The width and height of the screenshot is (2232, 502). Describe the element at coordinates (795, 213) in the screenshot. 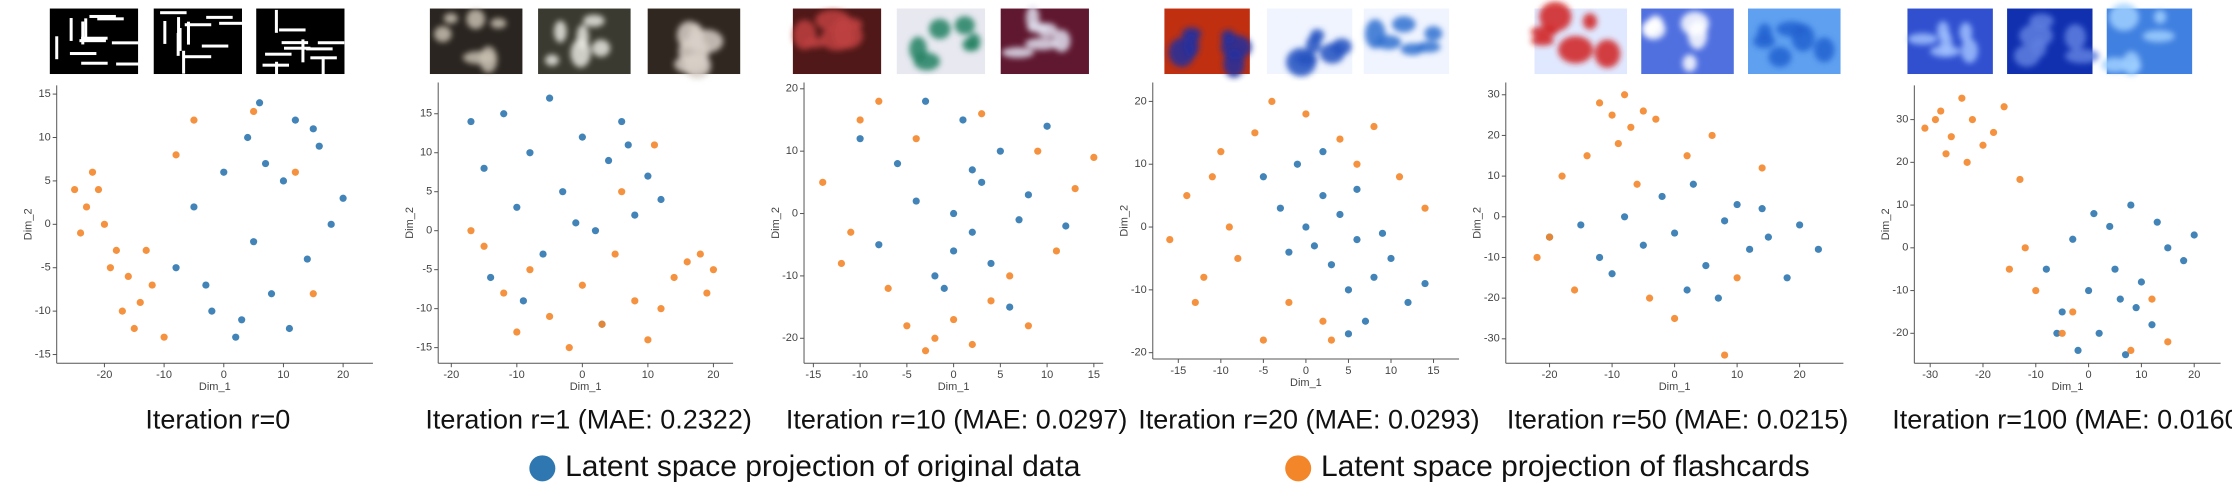

I see `y-tick-label: 0` at that location.